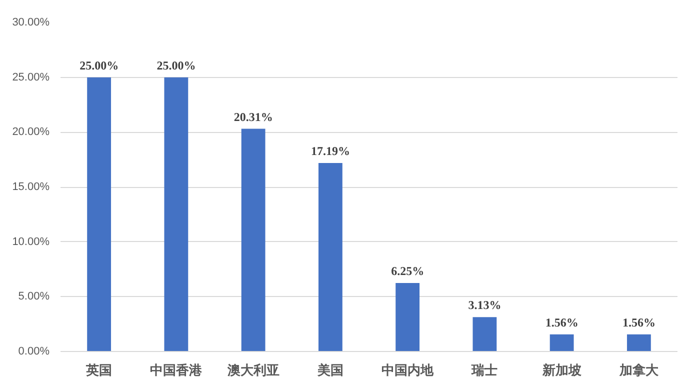 The width and height of the screenshot is (687, 386). I want to click on y-tick-label: 30.00%, so click(31, 22).